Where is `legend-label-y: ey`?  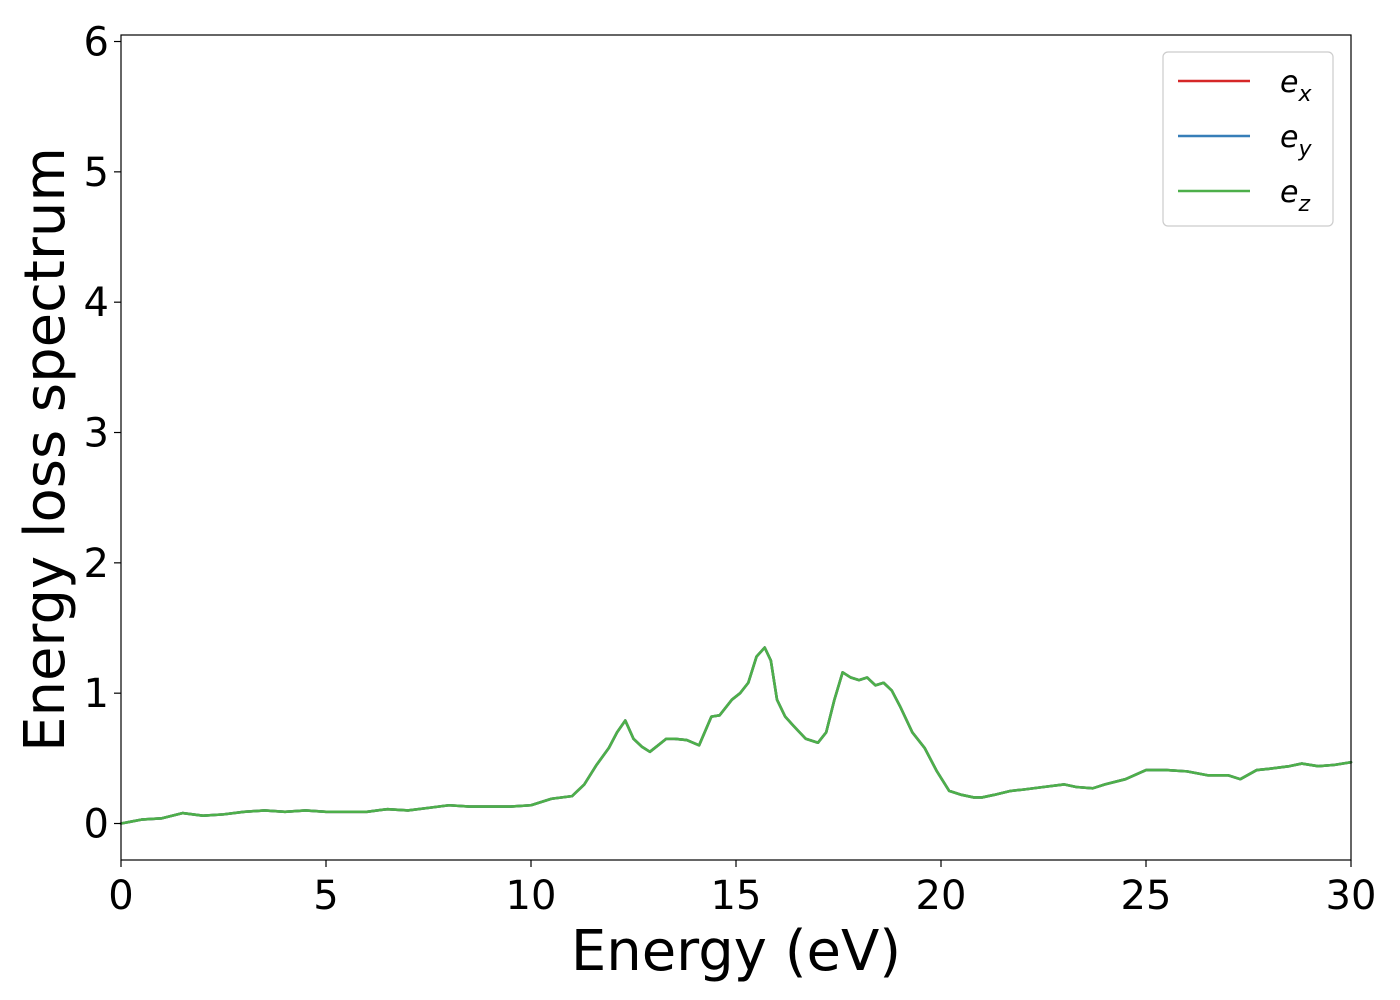 legend-label-y: ey is located at coordinates (1296, 141).